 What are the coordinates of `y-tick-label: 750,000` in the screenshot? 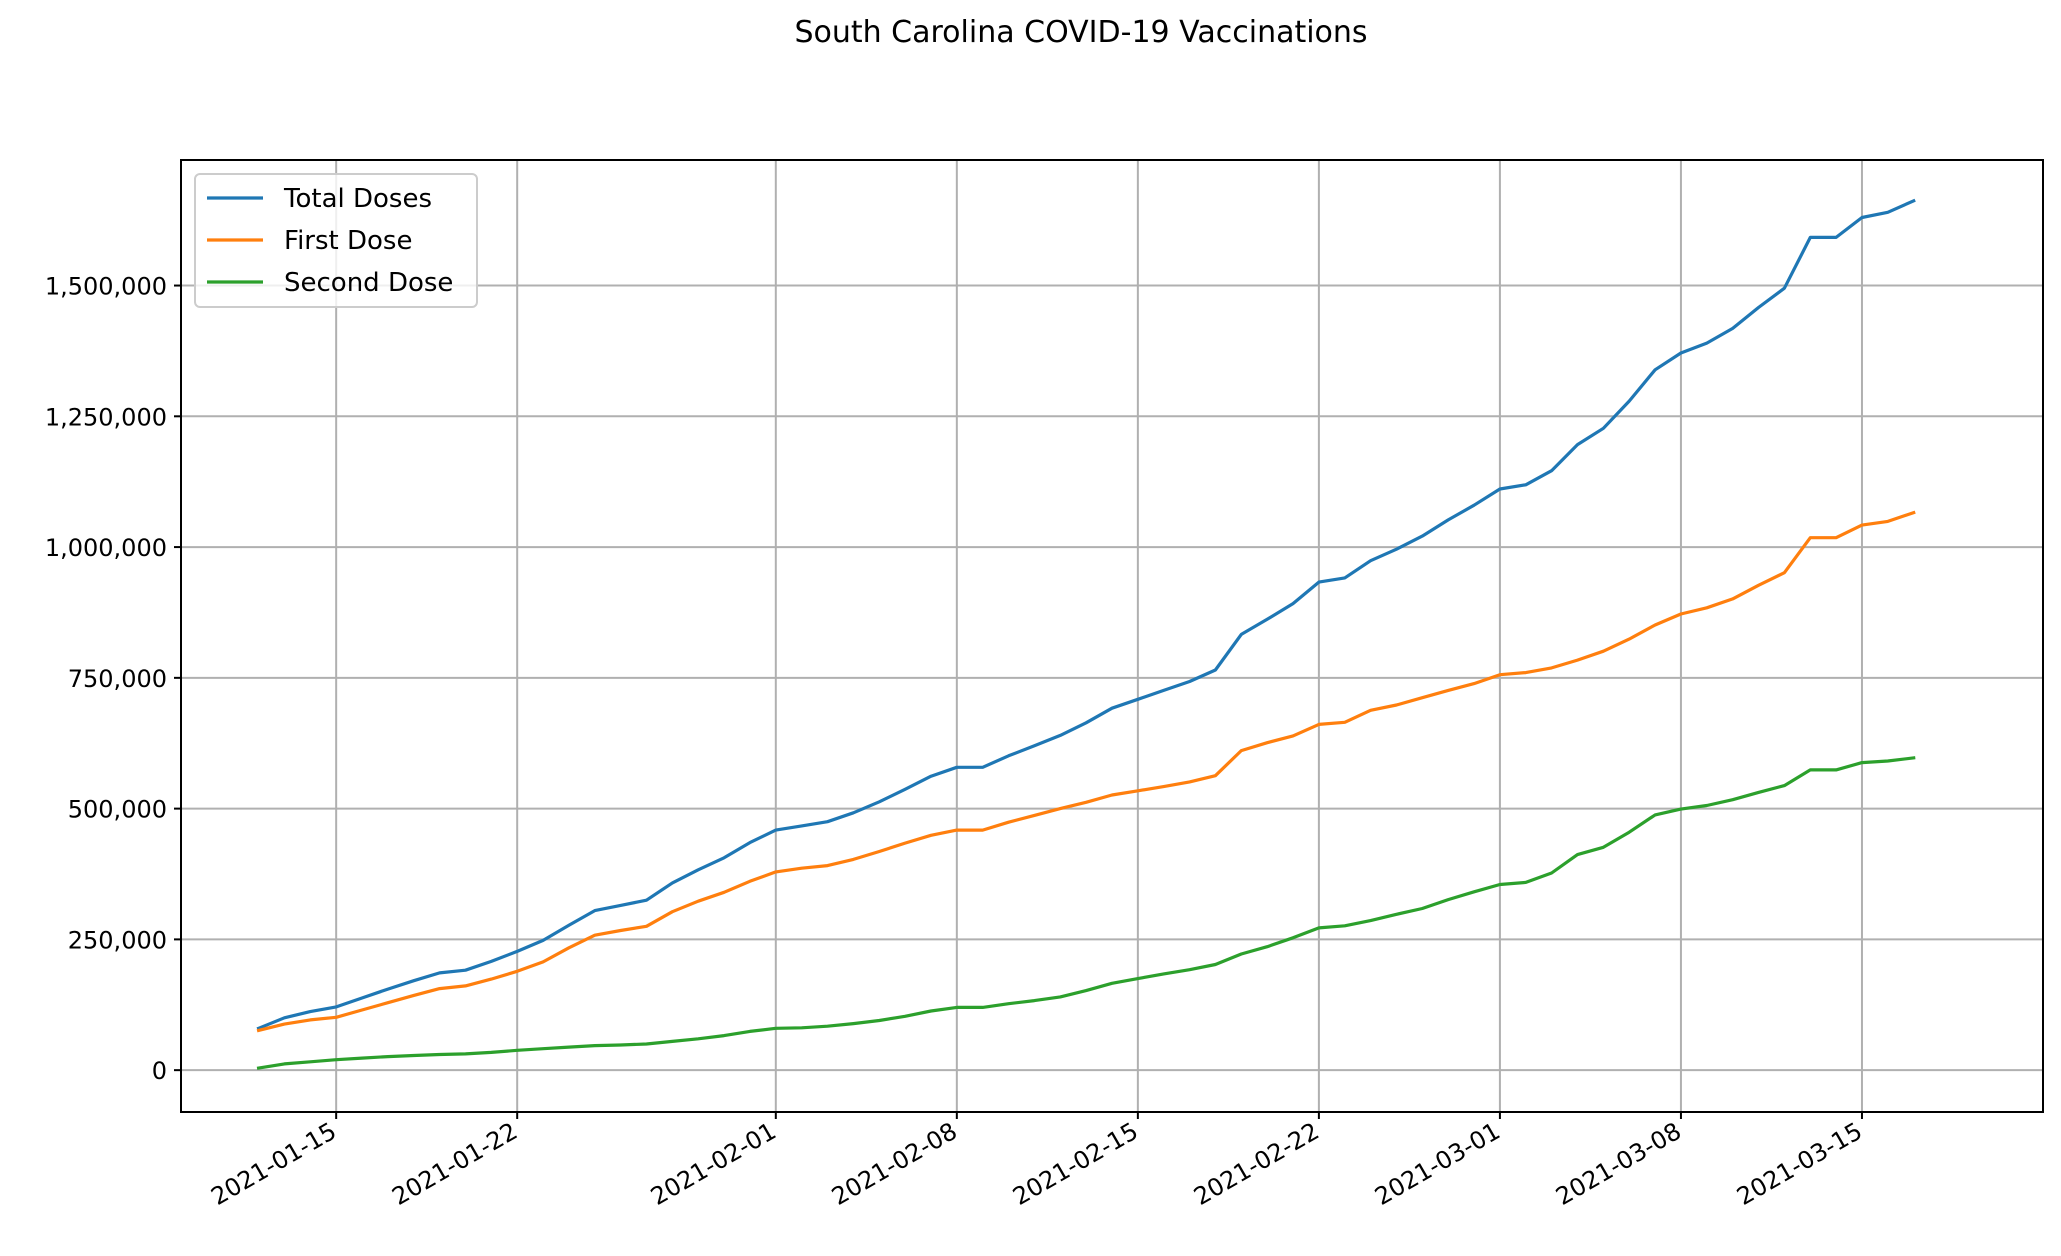 It's located at (117, 679).